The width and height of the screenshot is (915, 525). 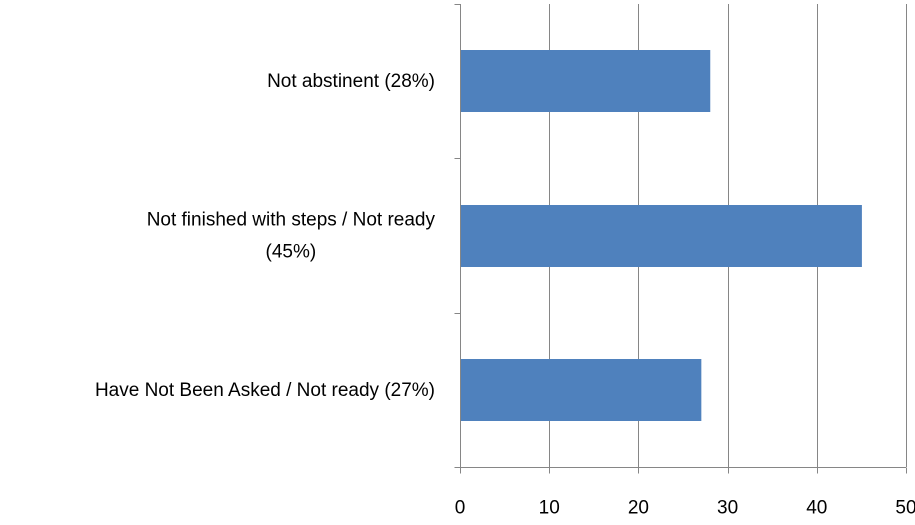 I want to click on category-label-2: Have Not Been Asked / Not ready (27%), so click(x=265, y=389).